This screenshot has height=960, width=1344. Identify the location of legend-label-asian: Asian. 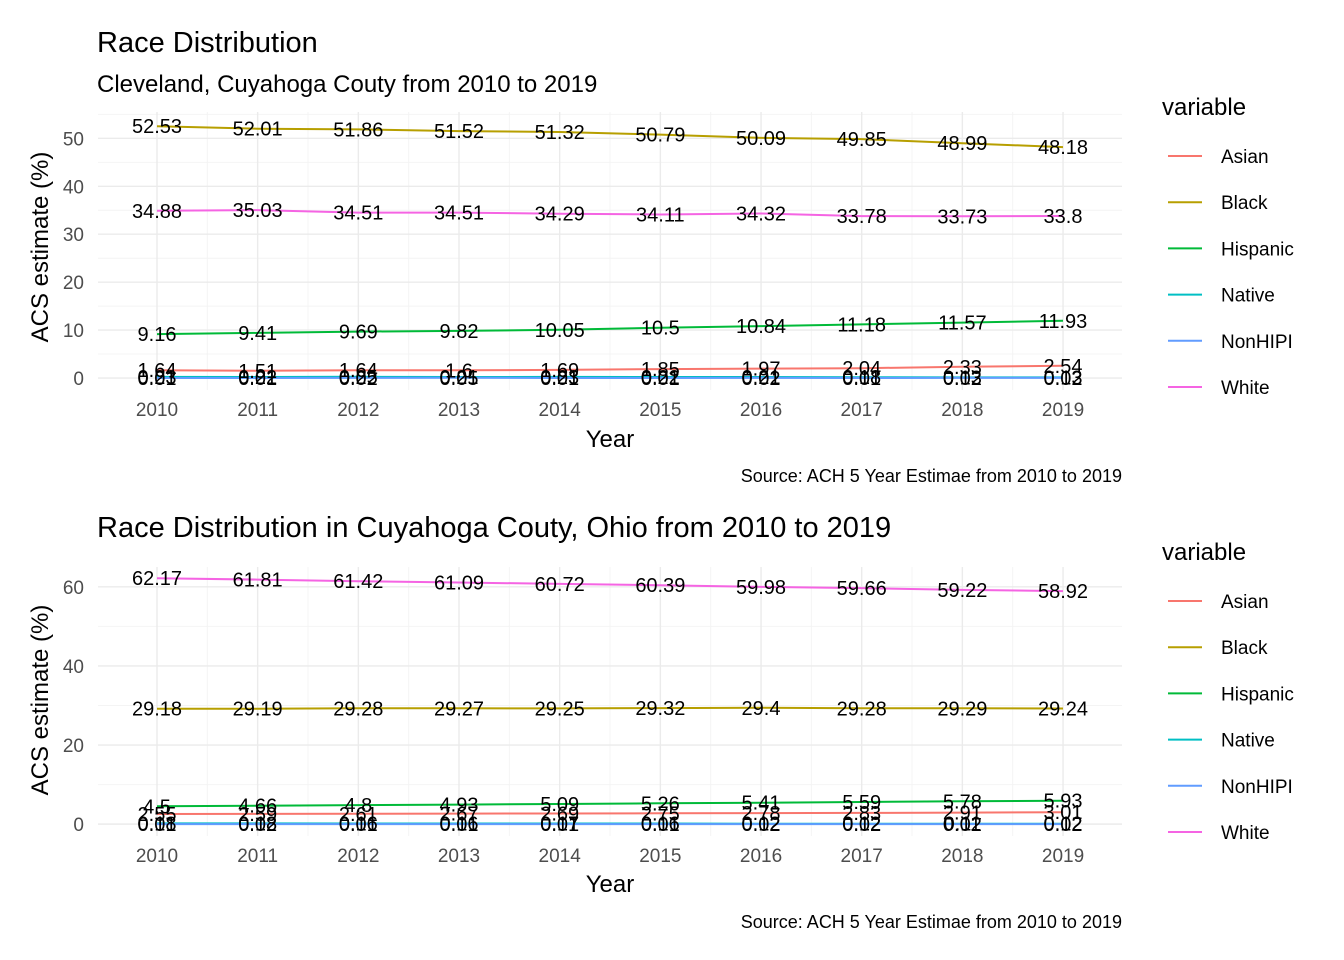
(1245, 157).